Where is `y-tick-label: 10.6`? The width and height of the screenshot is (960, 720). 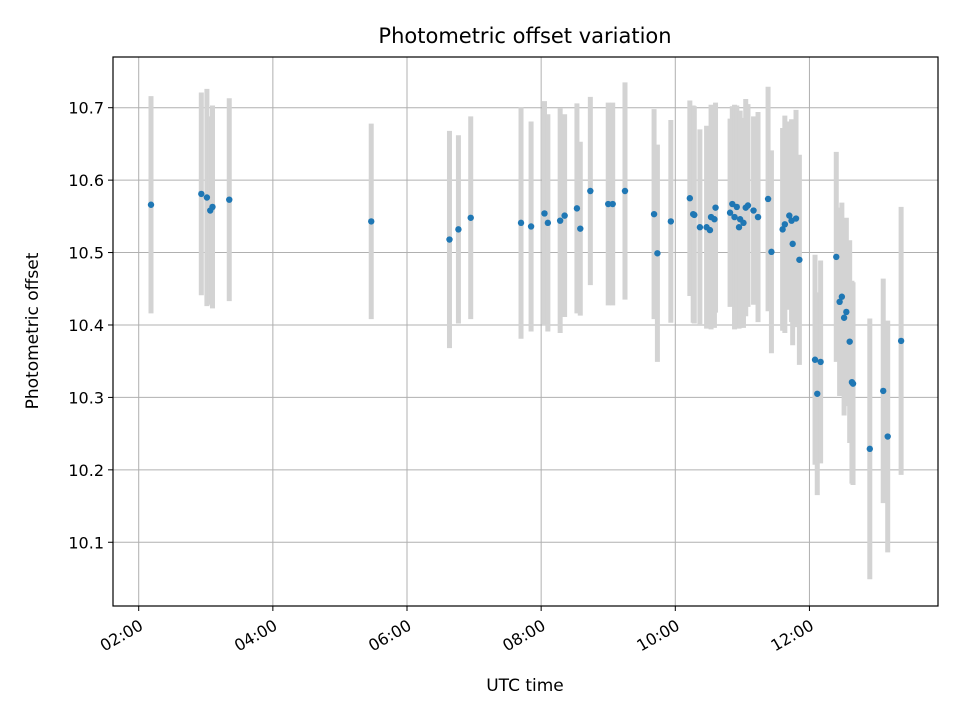 y-tick-label: 10.6 is located at coordinates (86, 180).